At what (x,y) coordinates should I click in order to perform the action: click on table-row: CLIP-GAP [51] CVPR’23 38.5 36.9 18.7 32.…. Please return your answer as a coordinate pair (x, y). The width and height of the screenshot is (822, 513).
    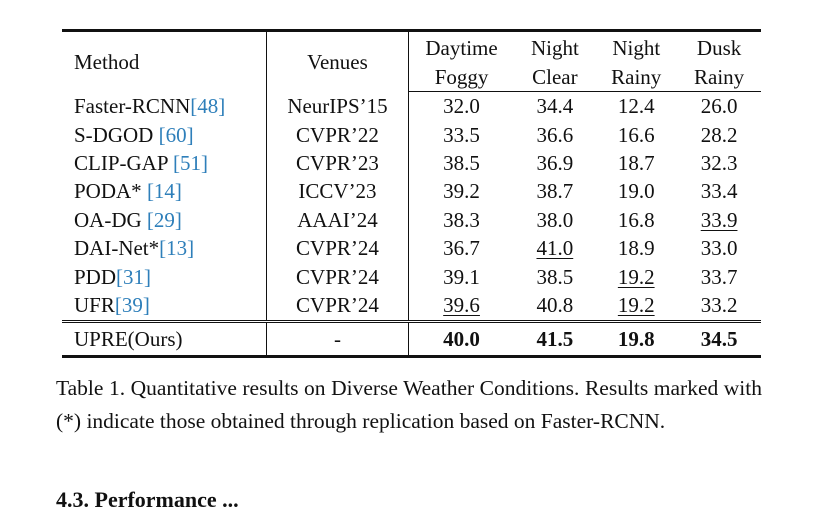
    Looking at the image, I should click on (411, 163).